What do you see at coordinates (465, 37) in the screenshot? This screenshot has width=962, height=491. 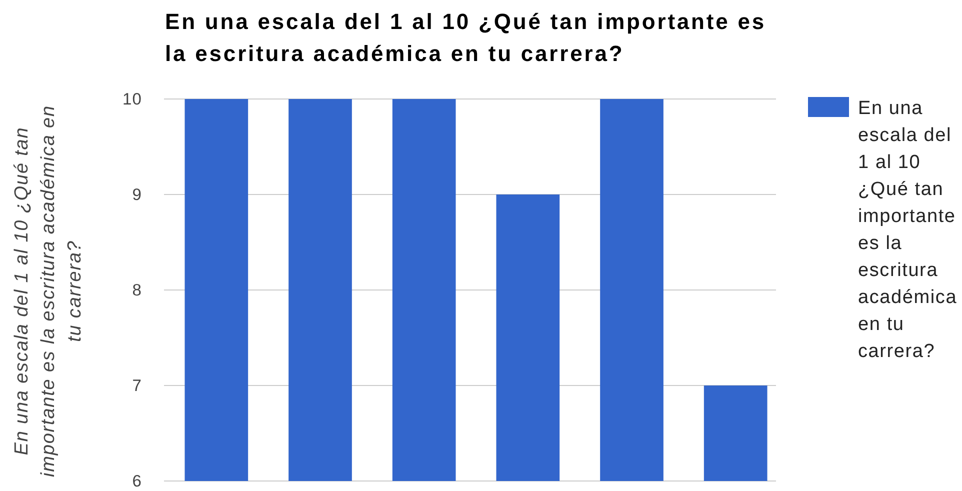 I see `series-label: En una escala del 1 al 10 ¿Qué tan importante es la escritura académica en tu carrera?` at bounding box center [465, 37].